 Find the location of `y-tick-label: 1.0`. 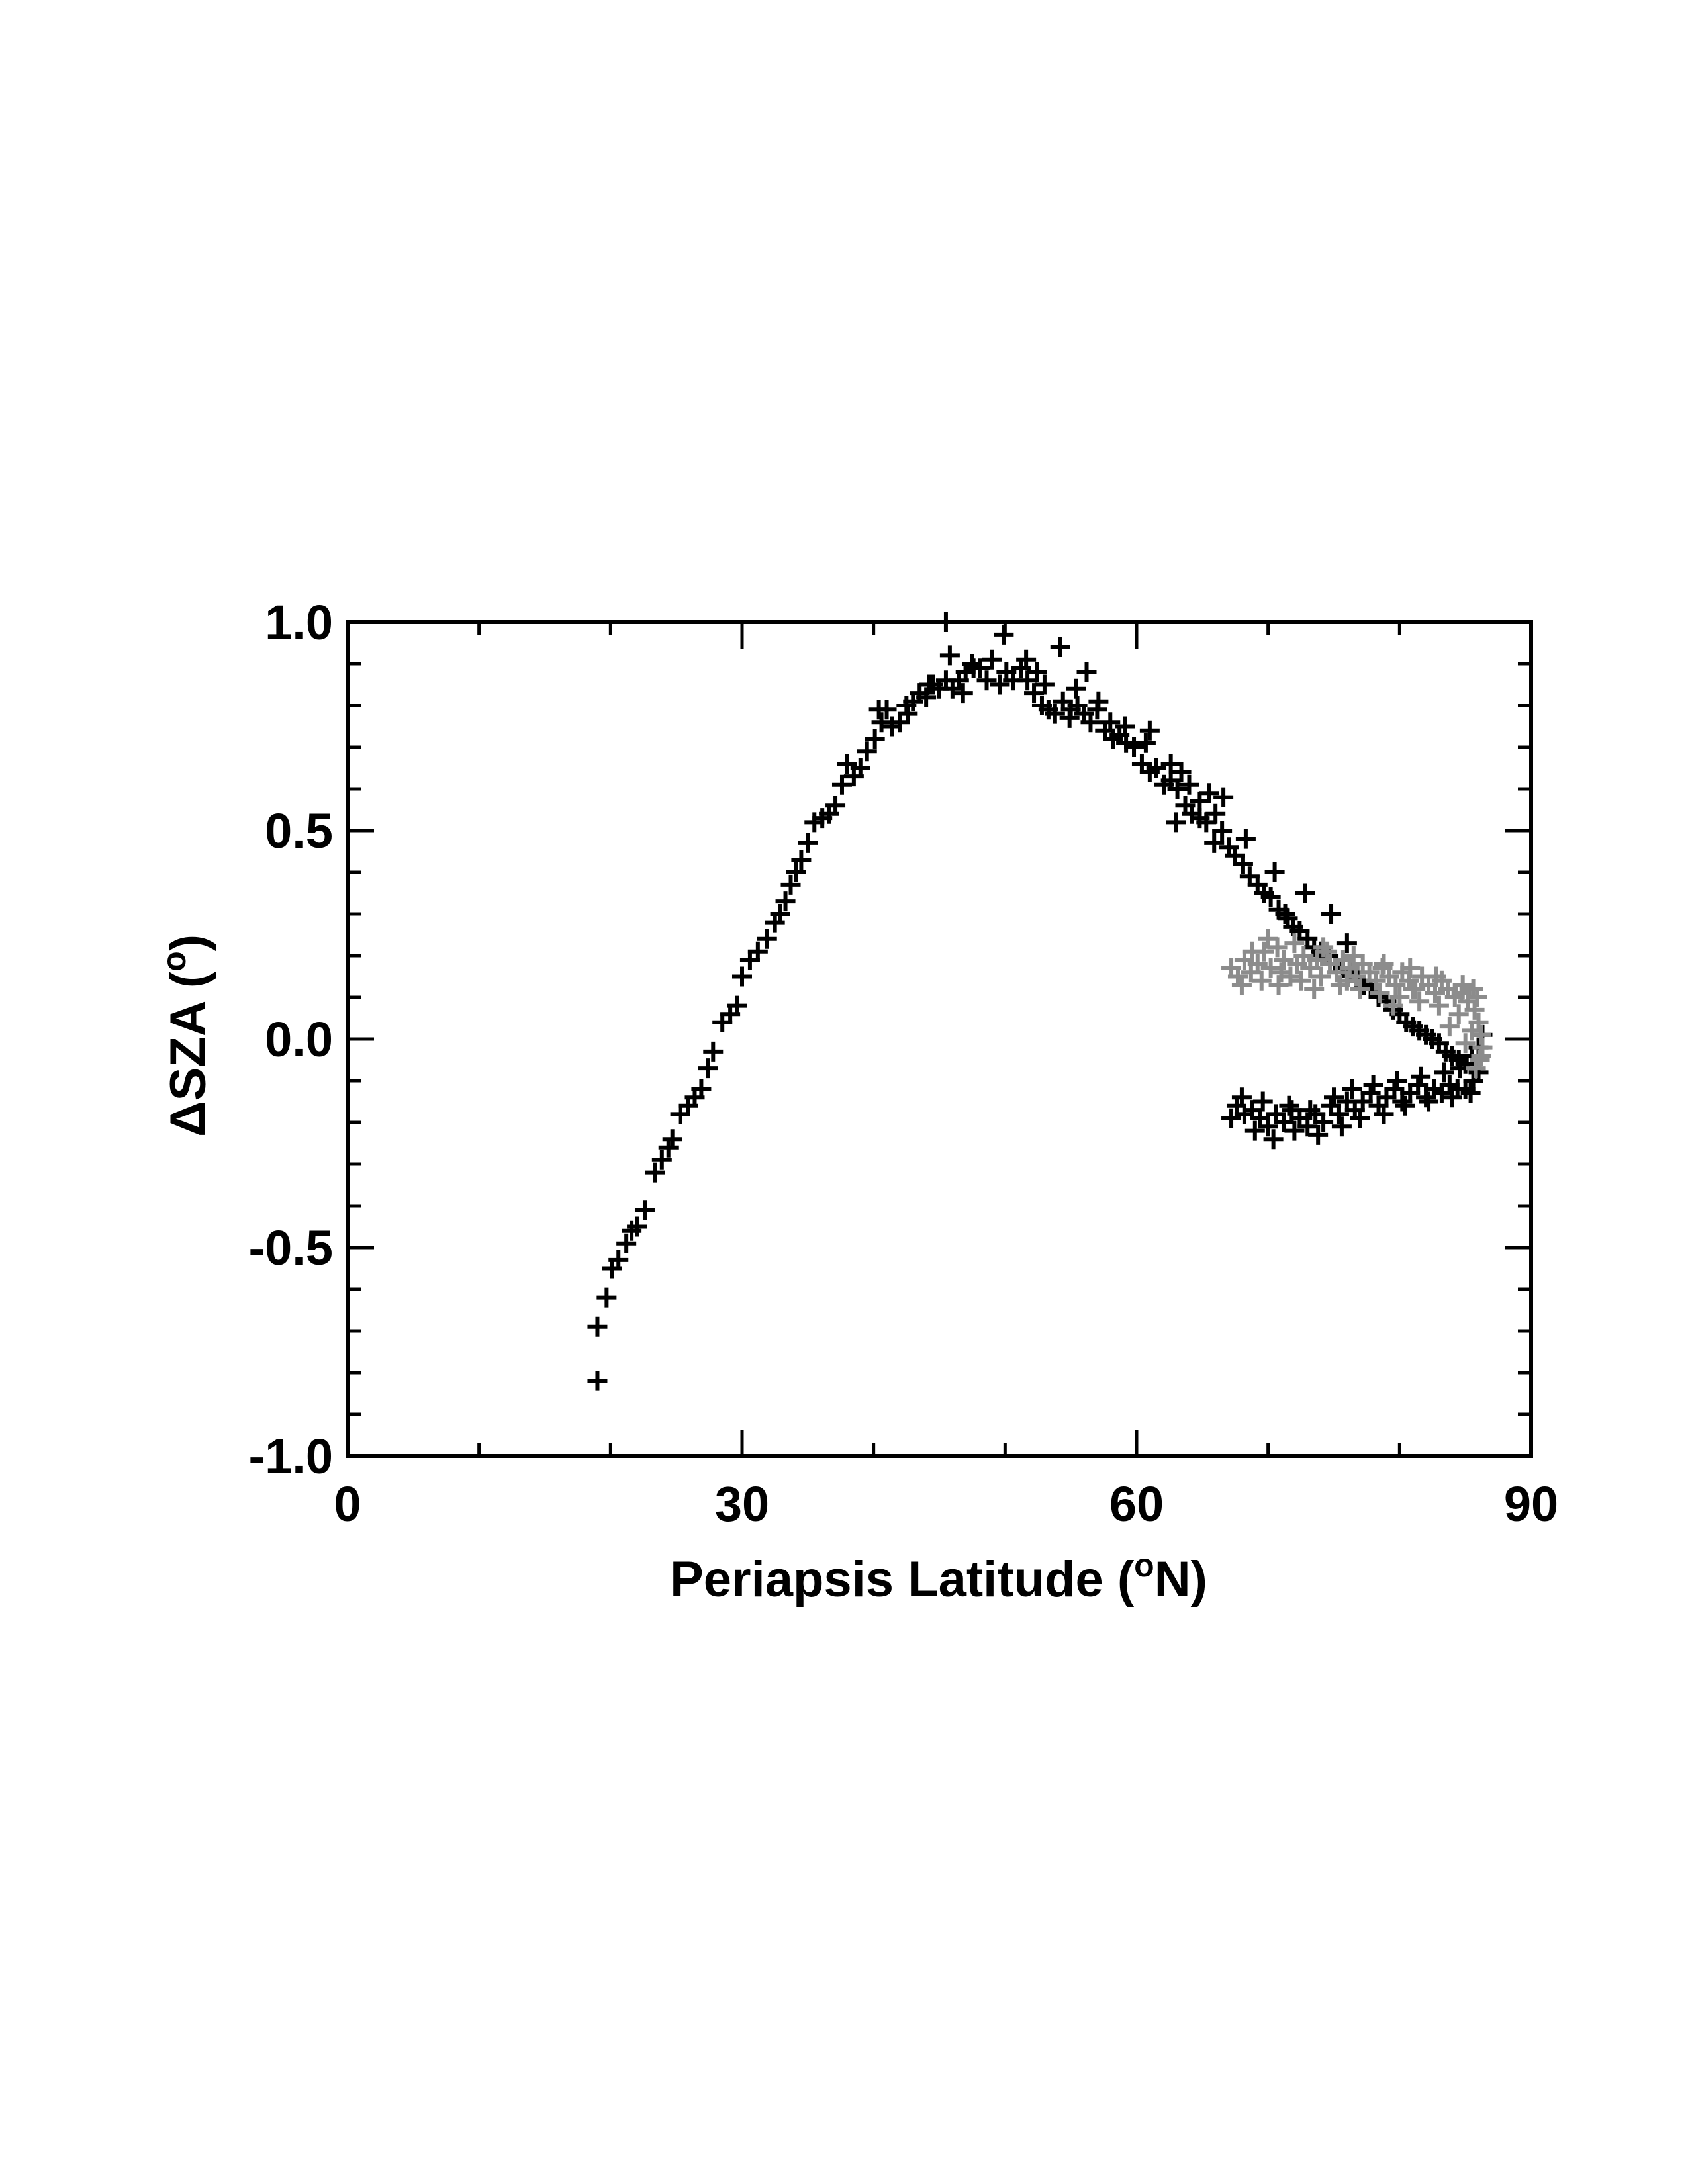

y-tick-label: 1.0 is located at coordinates (299, 622).